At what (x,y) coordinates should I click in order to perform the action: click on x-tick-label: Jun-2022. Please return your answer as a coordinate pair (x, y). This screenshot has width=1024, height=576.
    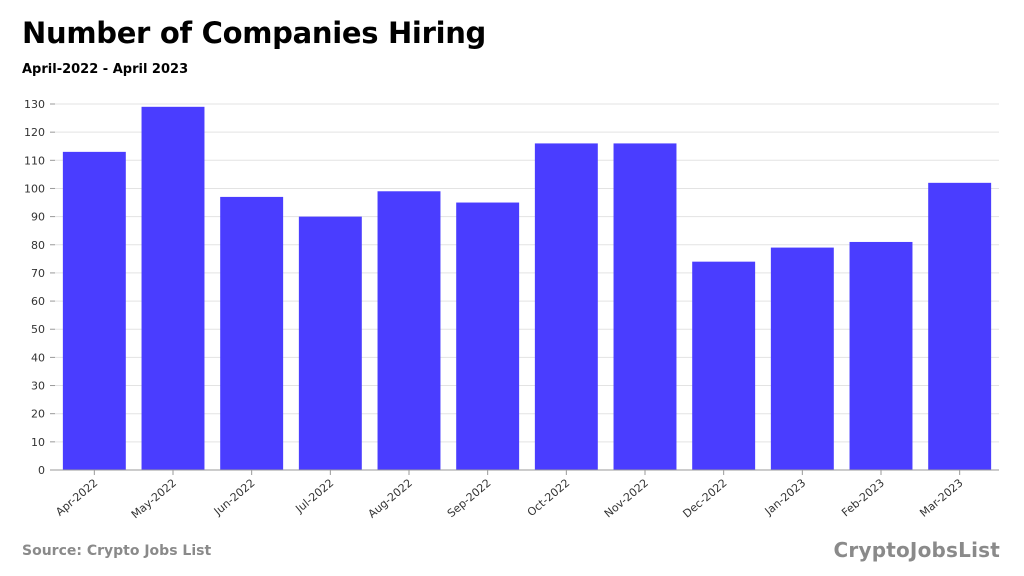
    Looking at the image, I should click on (234, 497).